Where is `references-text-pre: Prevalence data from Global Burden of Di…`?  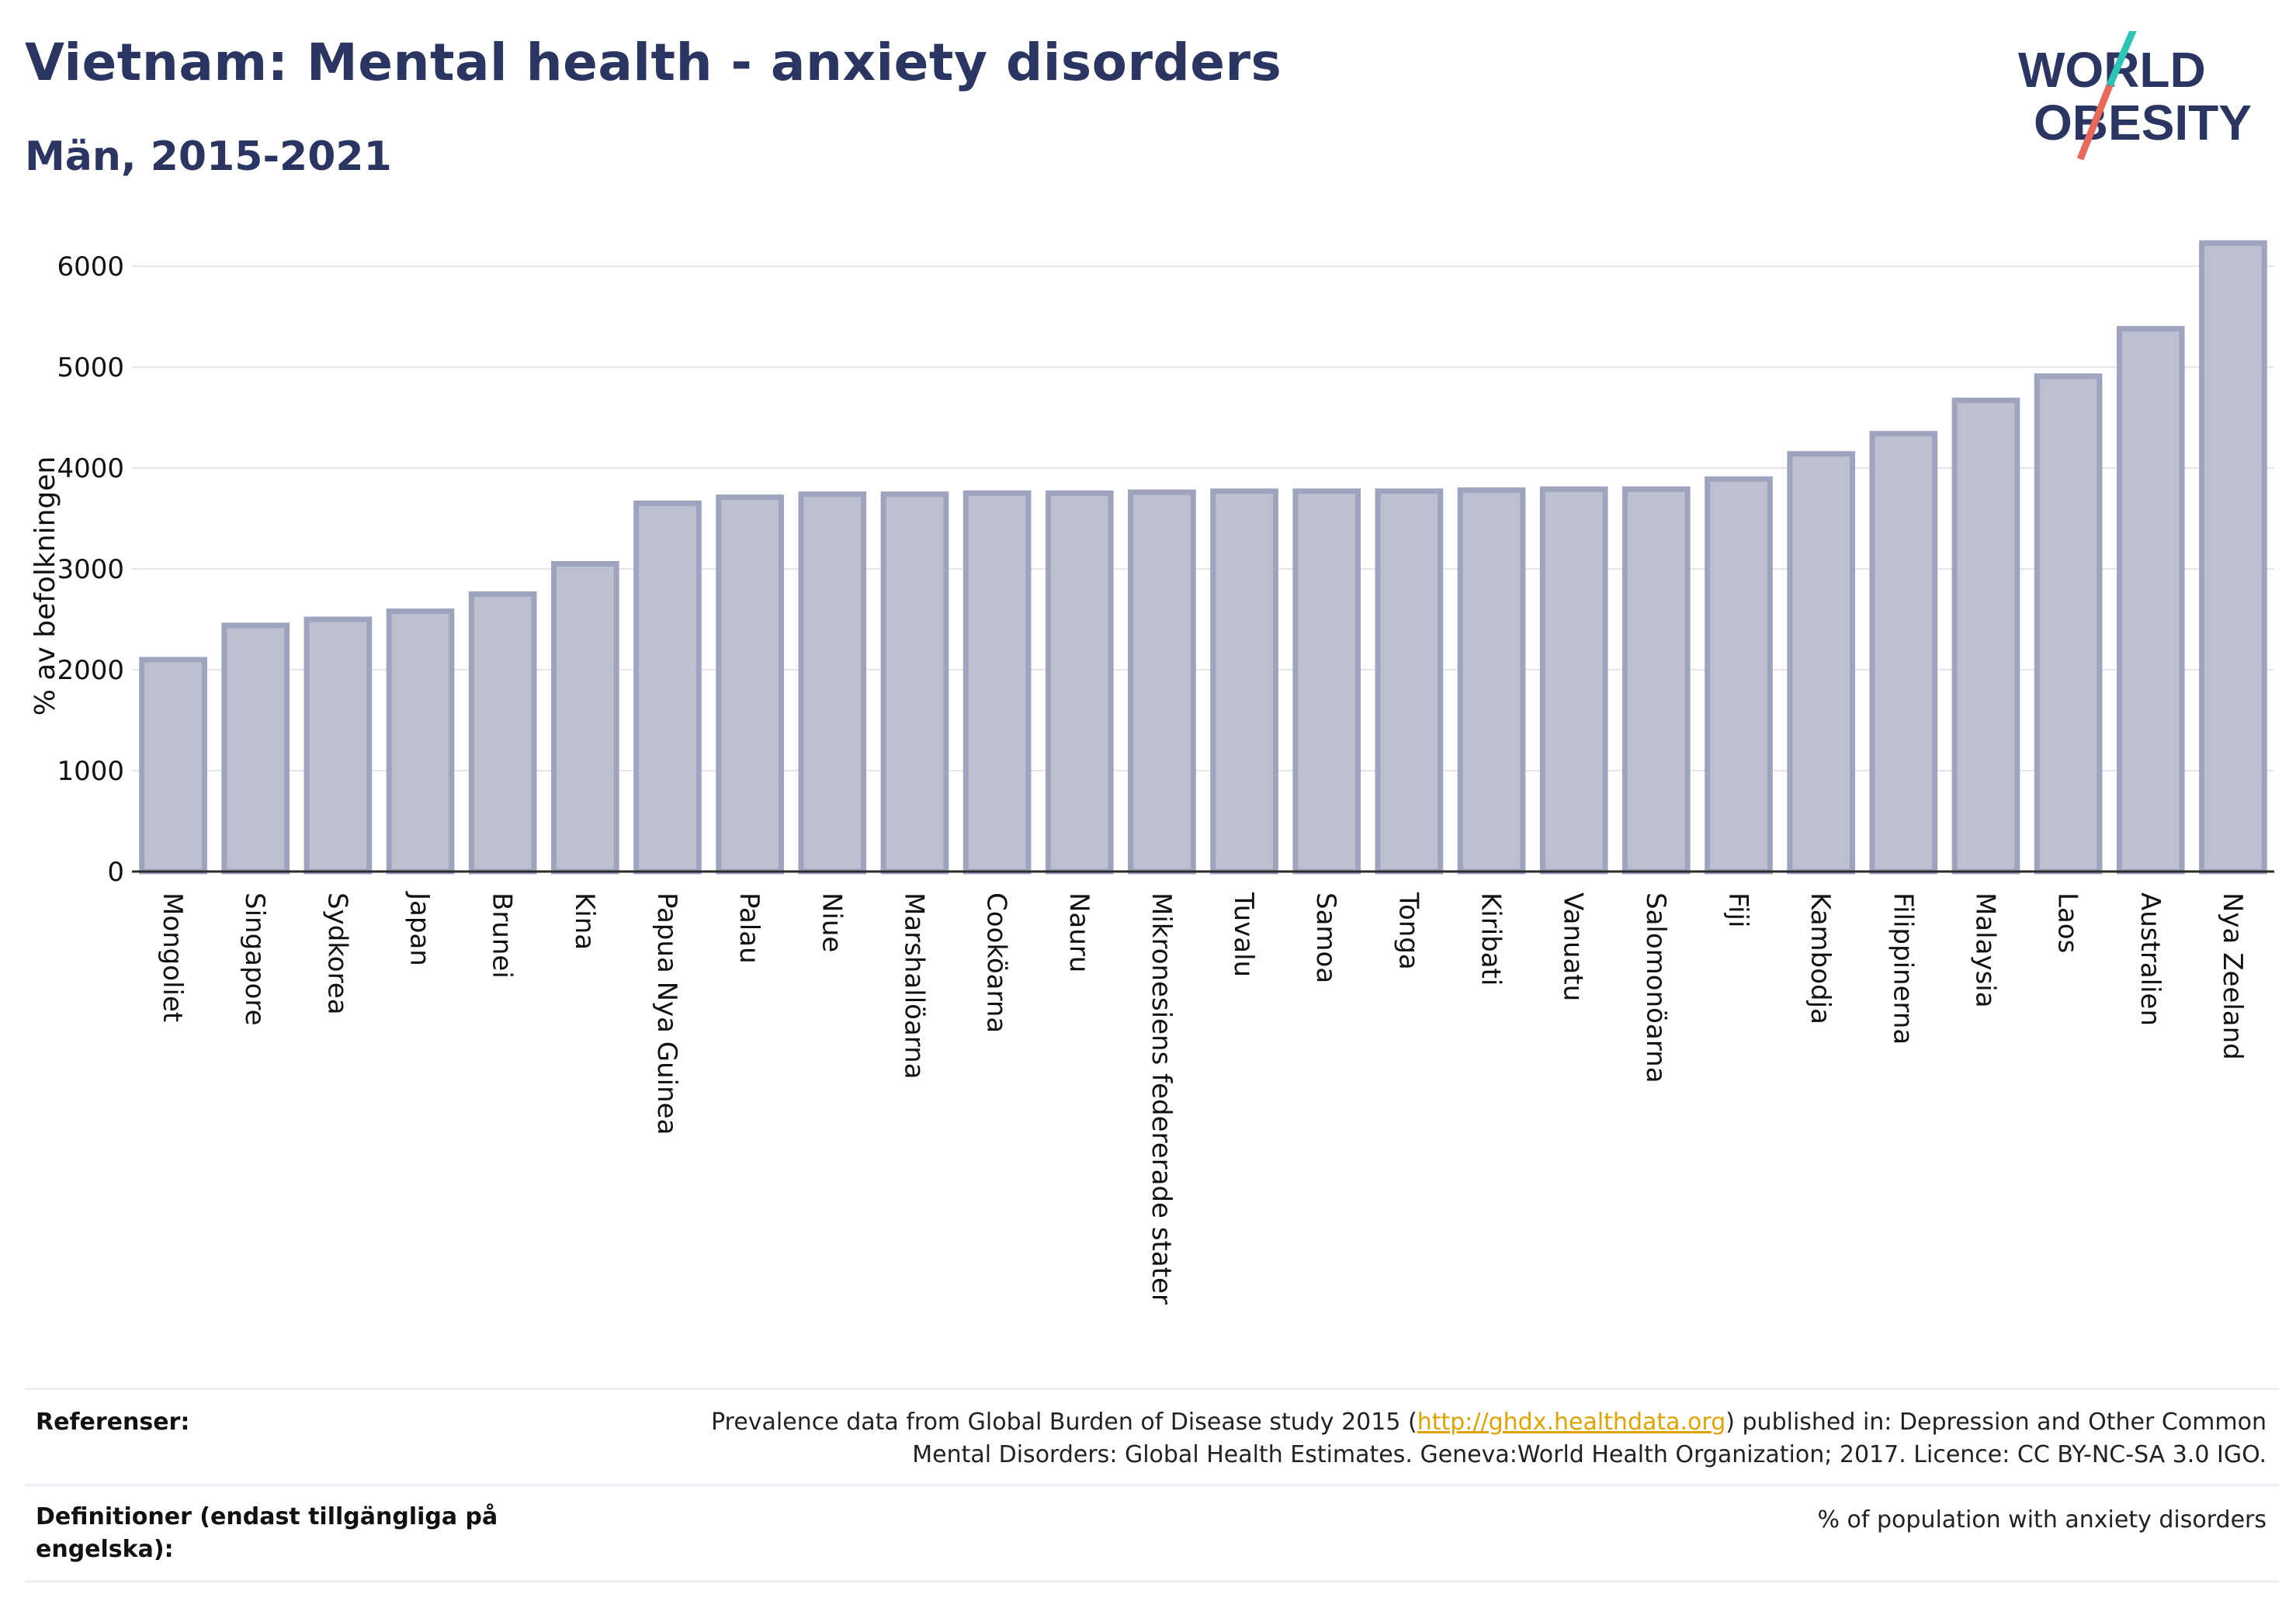 references-text-pre: Prevalence data from Global Burden of Di… is located at coordinates (1064, 1422).